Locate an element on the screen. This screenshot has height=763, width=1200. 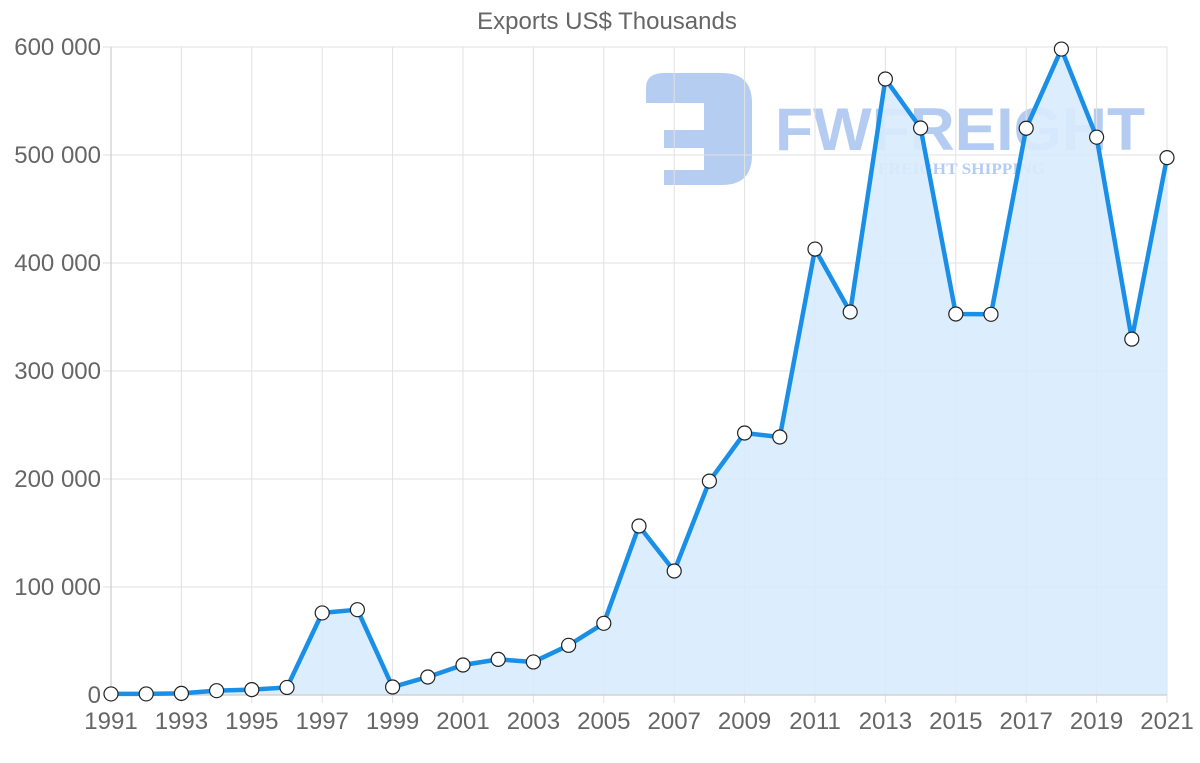
x-tick-label: 1997 is located at coordinates (322, 721).